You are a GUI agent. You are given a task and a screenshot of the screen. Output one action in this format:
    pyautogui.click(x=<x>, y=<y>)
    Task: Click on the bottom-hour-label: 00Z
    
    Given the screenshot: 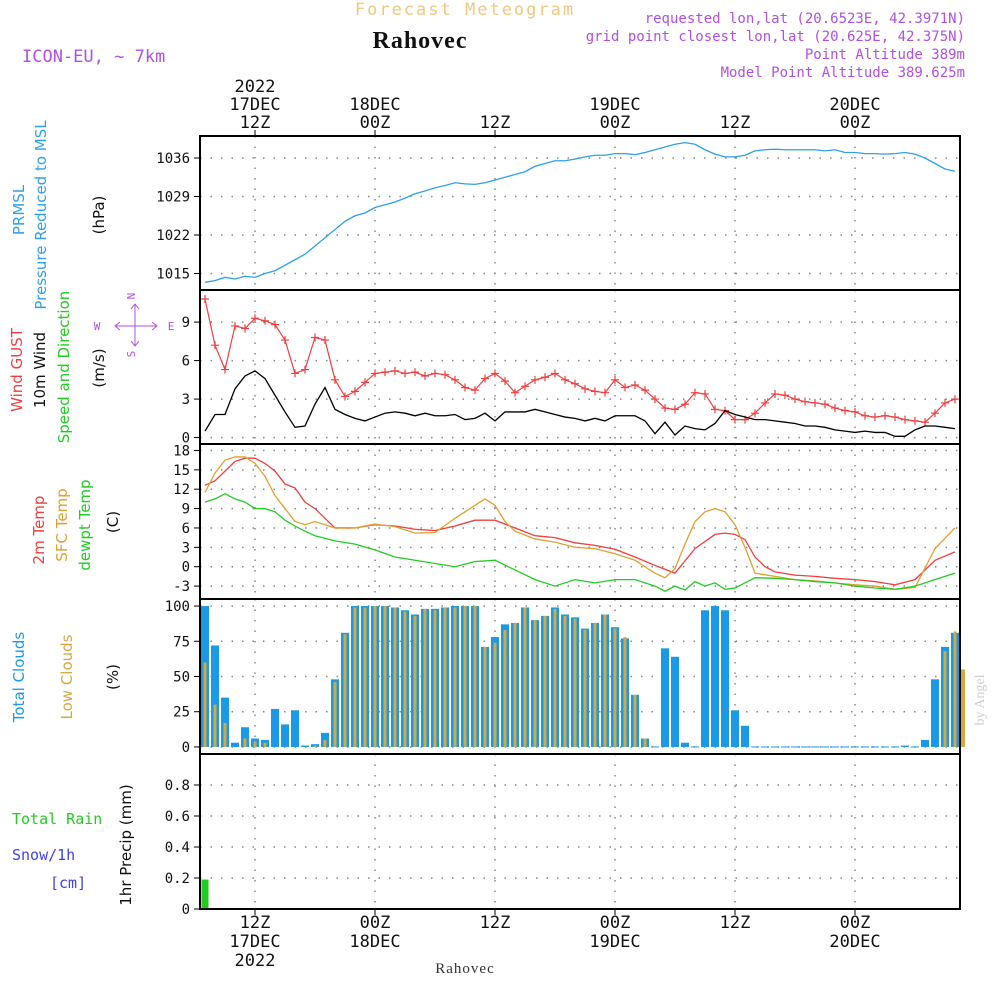 What is the action you would take?
    pyautogui.click(x=615, y=923)
    